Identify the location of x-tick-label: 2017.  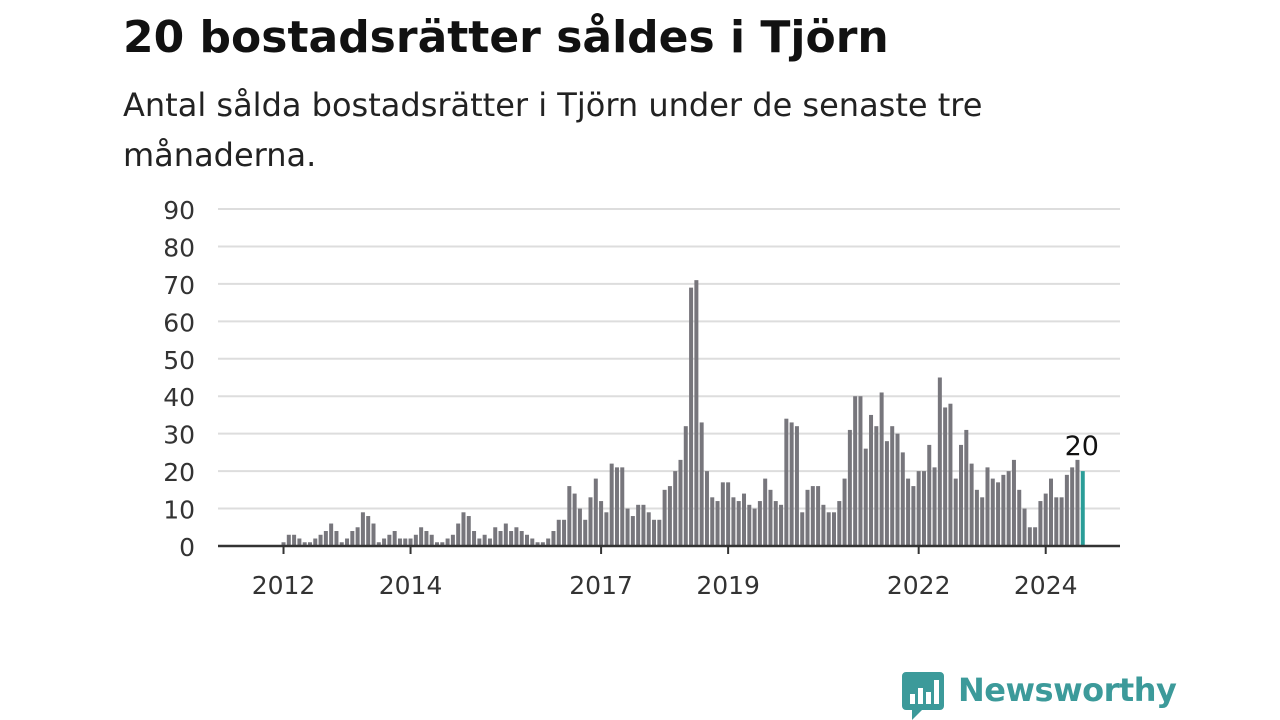
(601, 585).